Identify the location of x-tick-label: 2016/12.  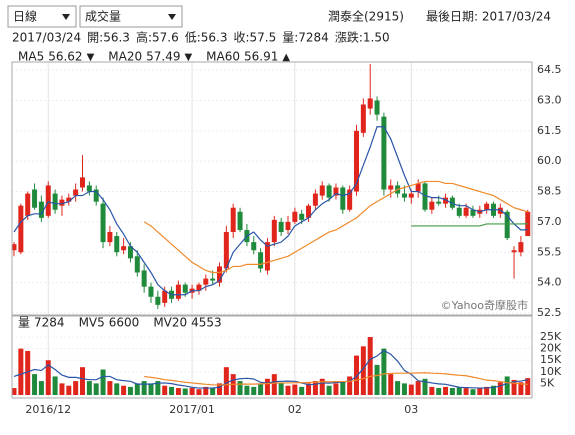
(48, 409).